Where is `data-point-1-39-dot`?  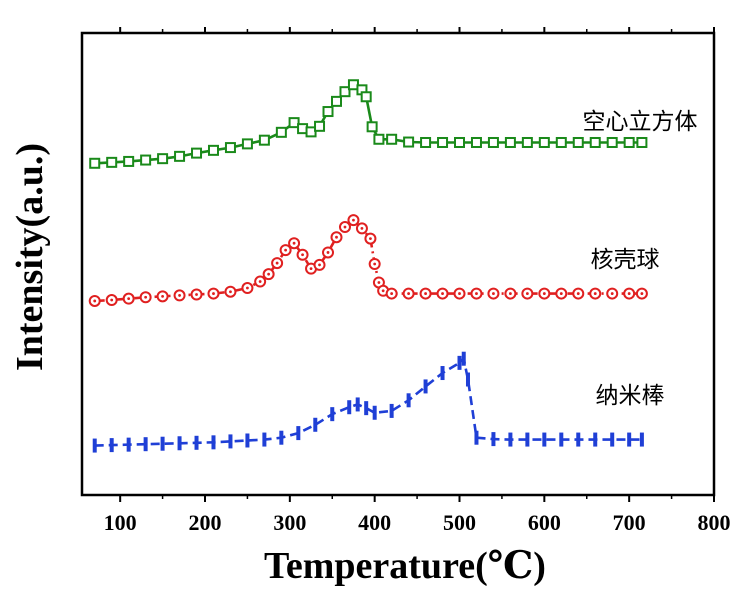 data-point-1-39-dot is located at coordinates (595, 293).